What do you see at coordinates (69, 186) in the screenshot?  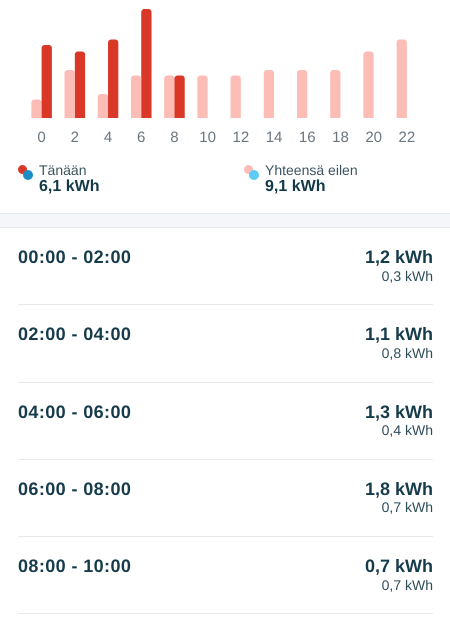 I see `text: 6,1 kWh` at bounding box center [69, 186].